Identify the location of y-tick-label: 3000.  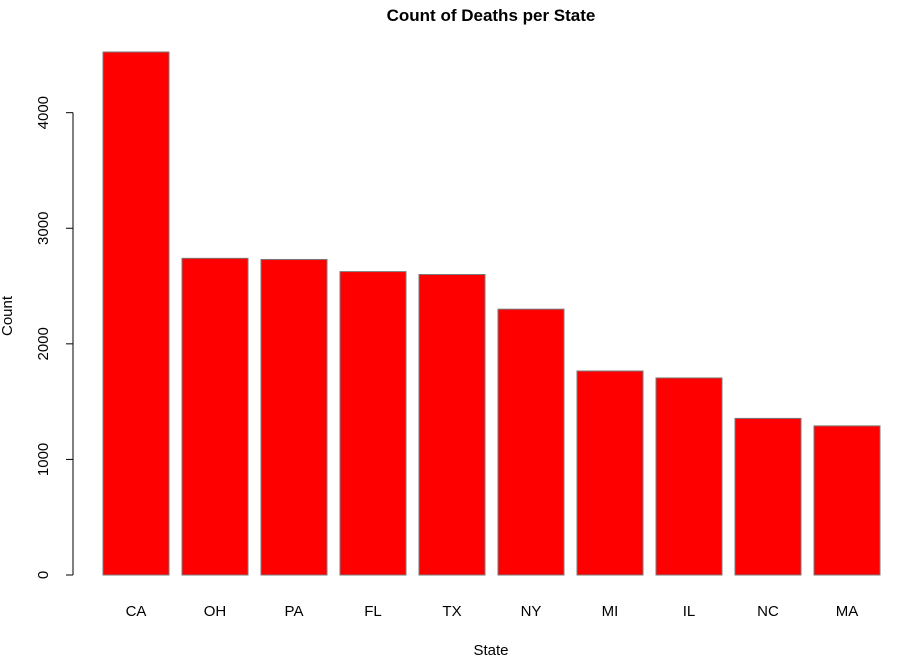
(43, 228).